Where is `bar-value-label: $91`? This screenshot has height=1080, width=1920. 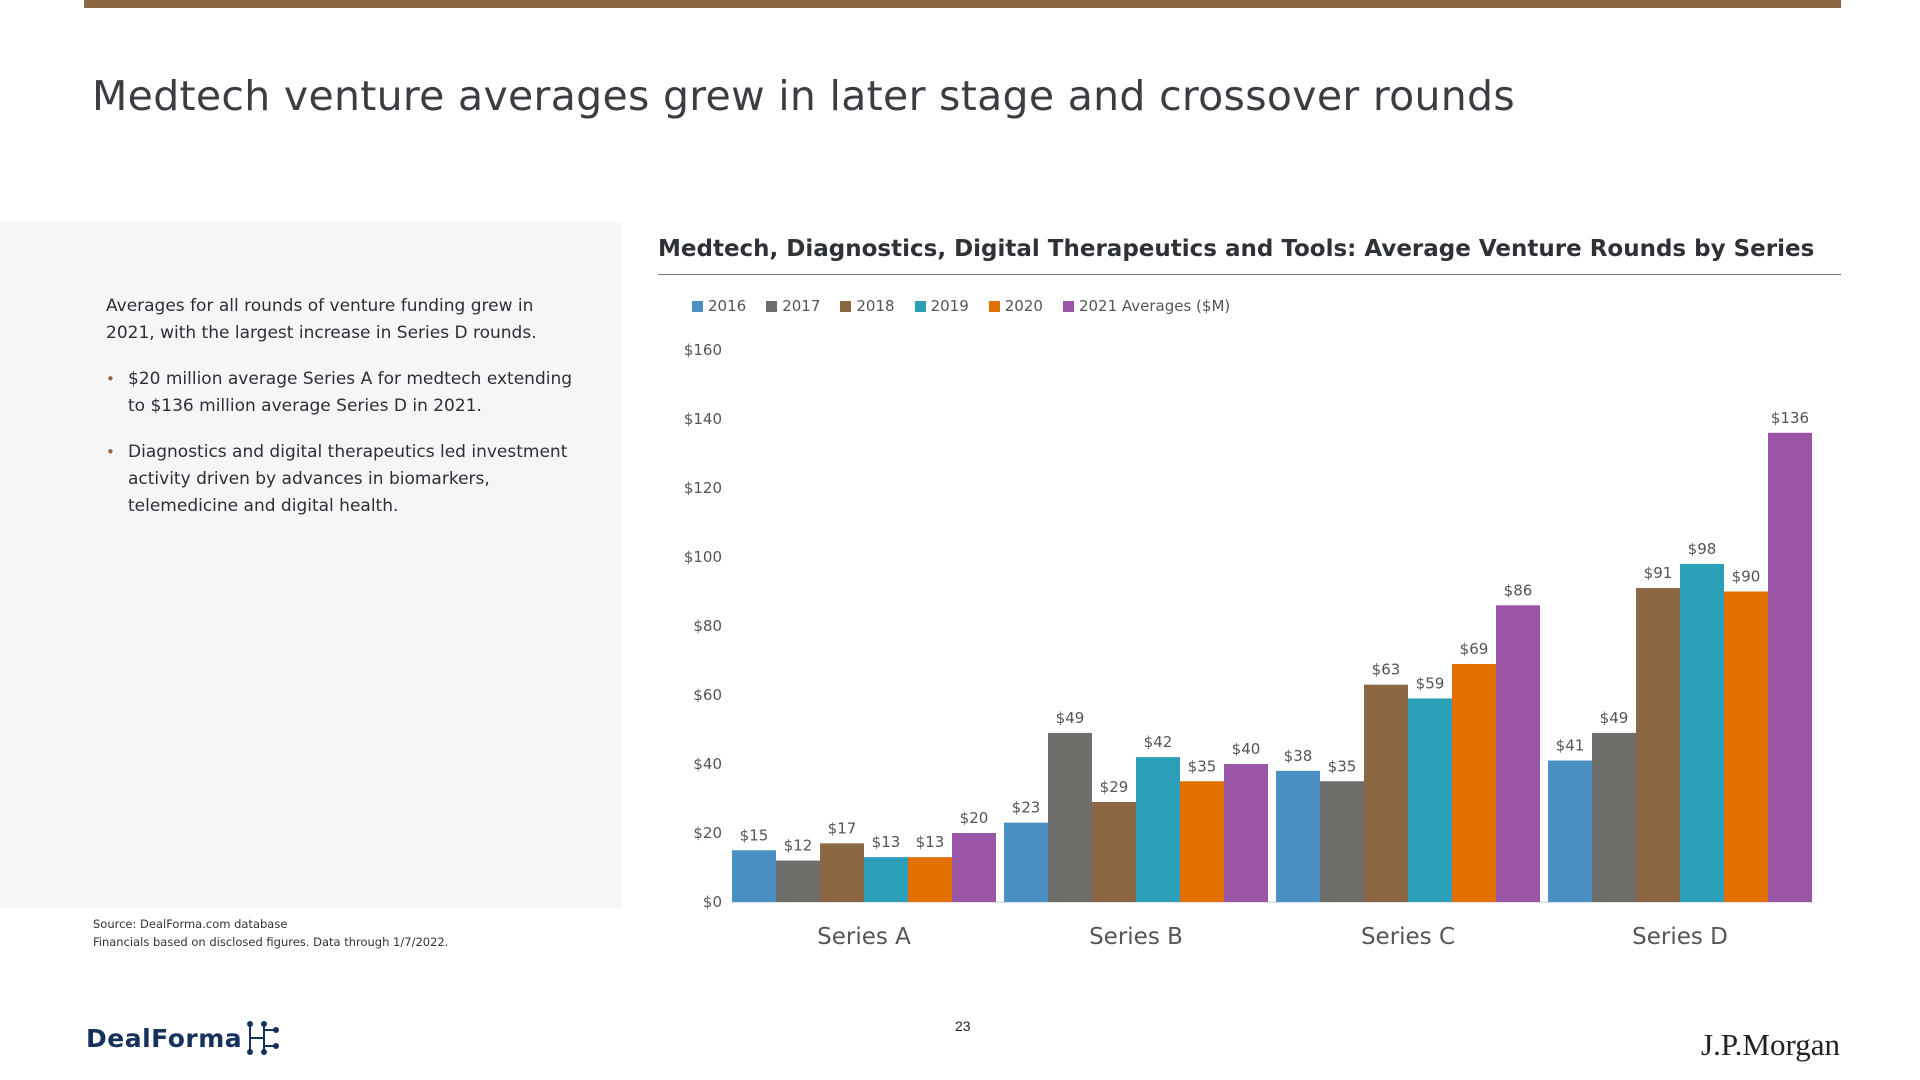 bar-value-label: $91 is located at coordinates (1658, 573).